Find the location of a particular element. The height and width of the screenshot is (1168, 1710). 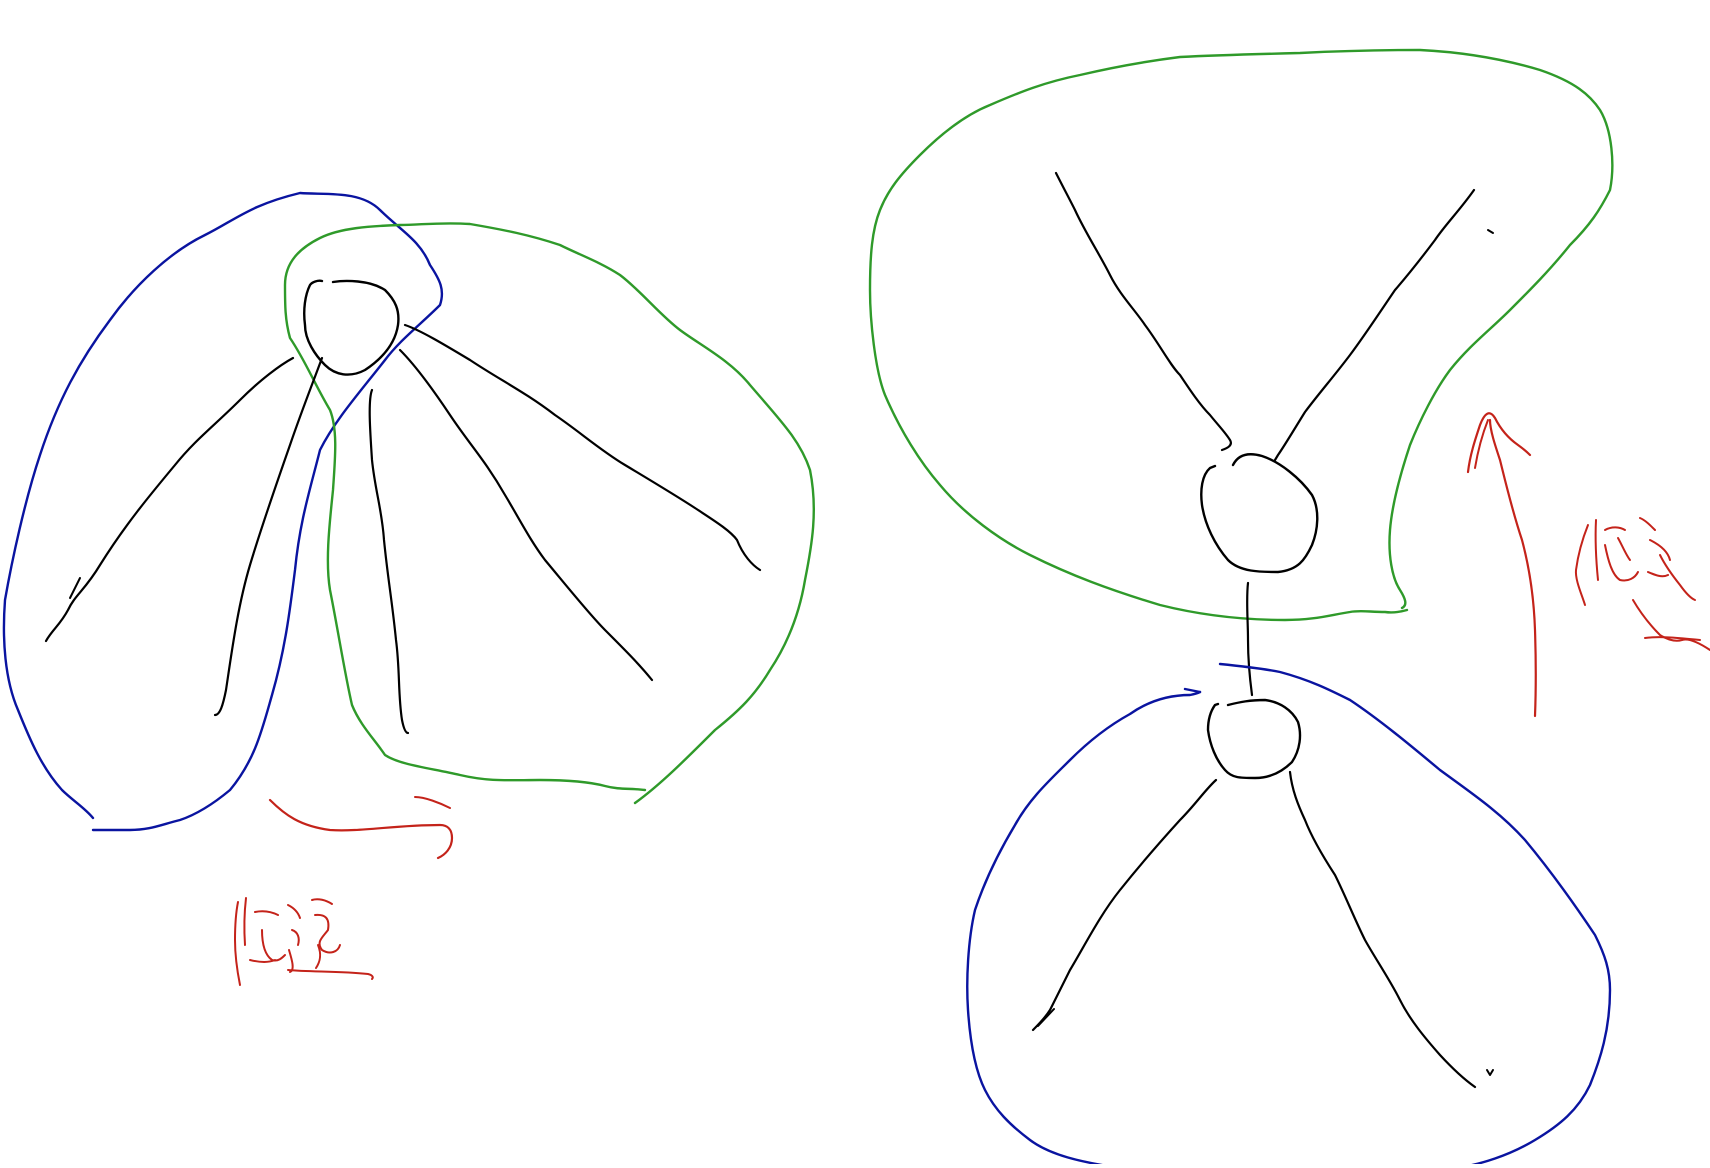

left-handwritten-annotation is located at coordinates (304, 941).